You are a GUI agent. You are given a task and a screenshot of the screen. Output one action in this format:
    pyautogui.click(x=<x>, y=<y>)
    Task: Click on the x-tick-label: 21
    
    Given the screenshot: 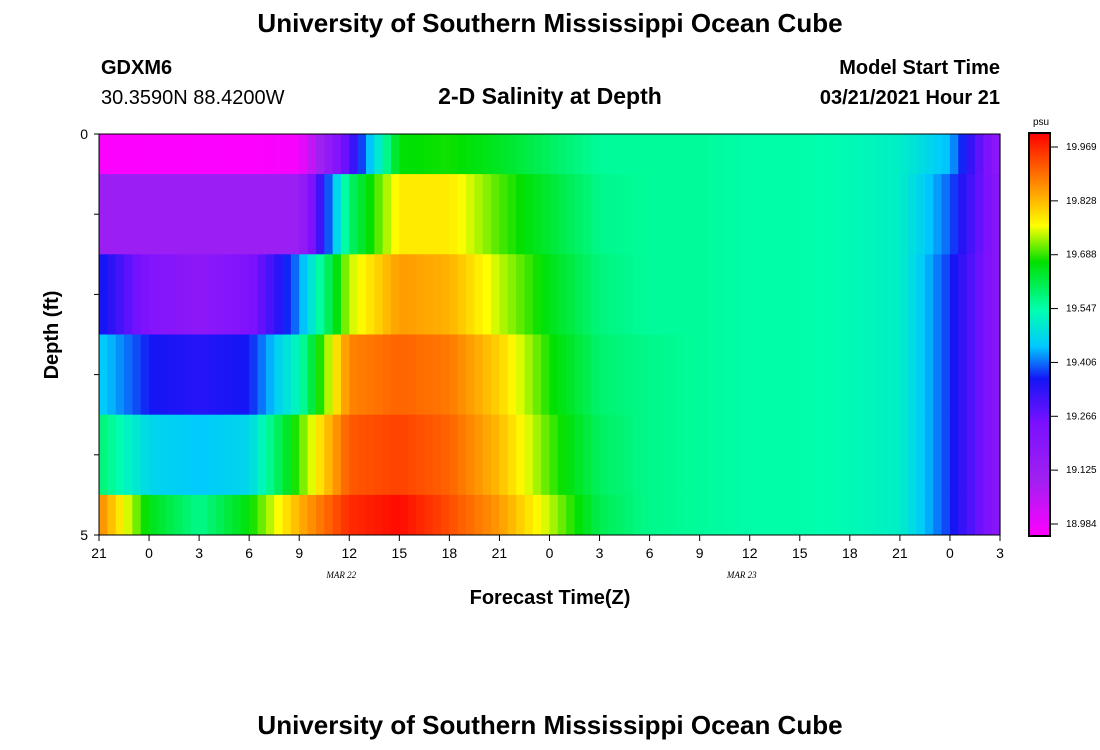 What is the action you would take?
    pyautogui.click(x=900, y=553)
    